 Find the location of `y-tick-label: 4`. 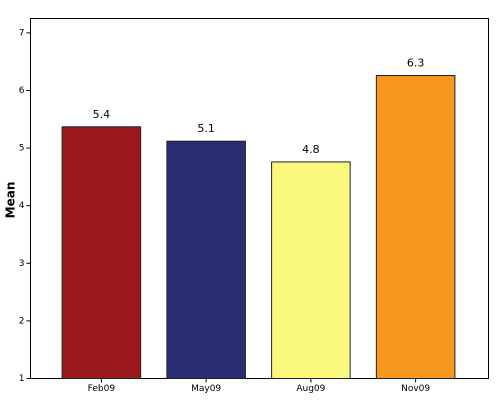

y-tick-label: 4 is located at coordinates (22, 206).